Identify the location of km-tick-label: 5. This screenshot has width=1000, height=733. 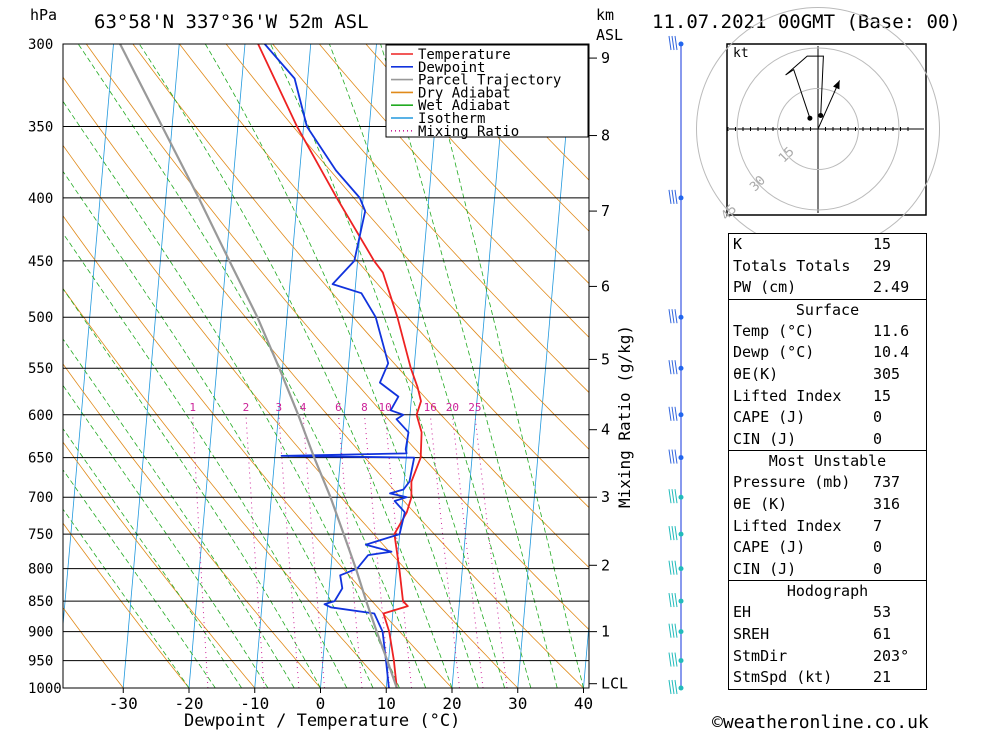
(605, 359).